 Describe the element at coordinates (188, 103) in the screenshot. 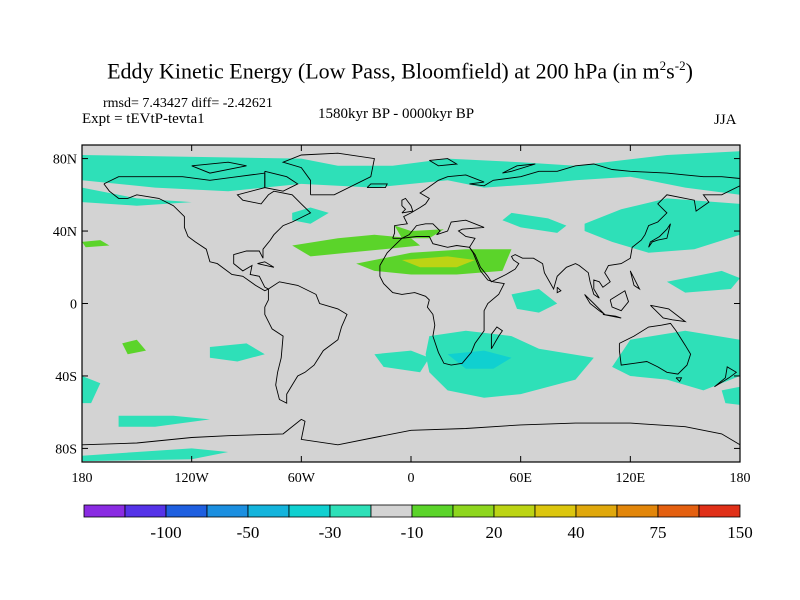

I see `stats-label: rmsd= 7.43427 diff= -2.42621` at that location.